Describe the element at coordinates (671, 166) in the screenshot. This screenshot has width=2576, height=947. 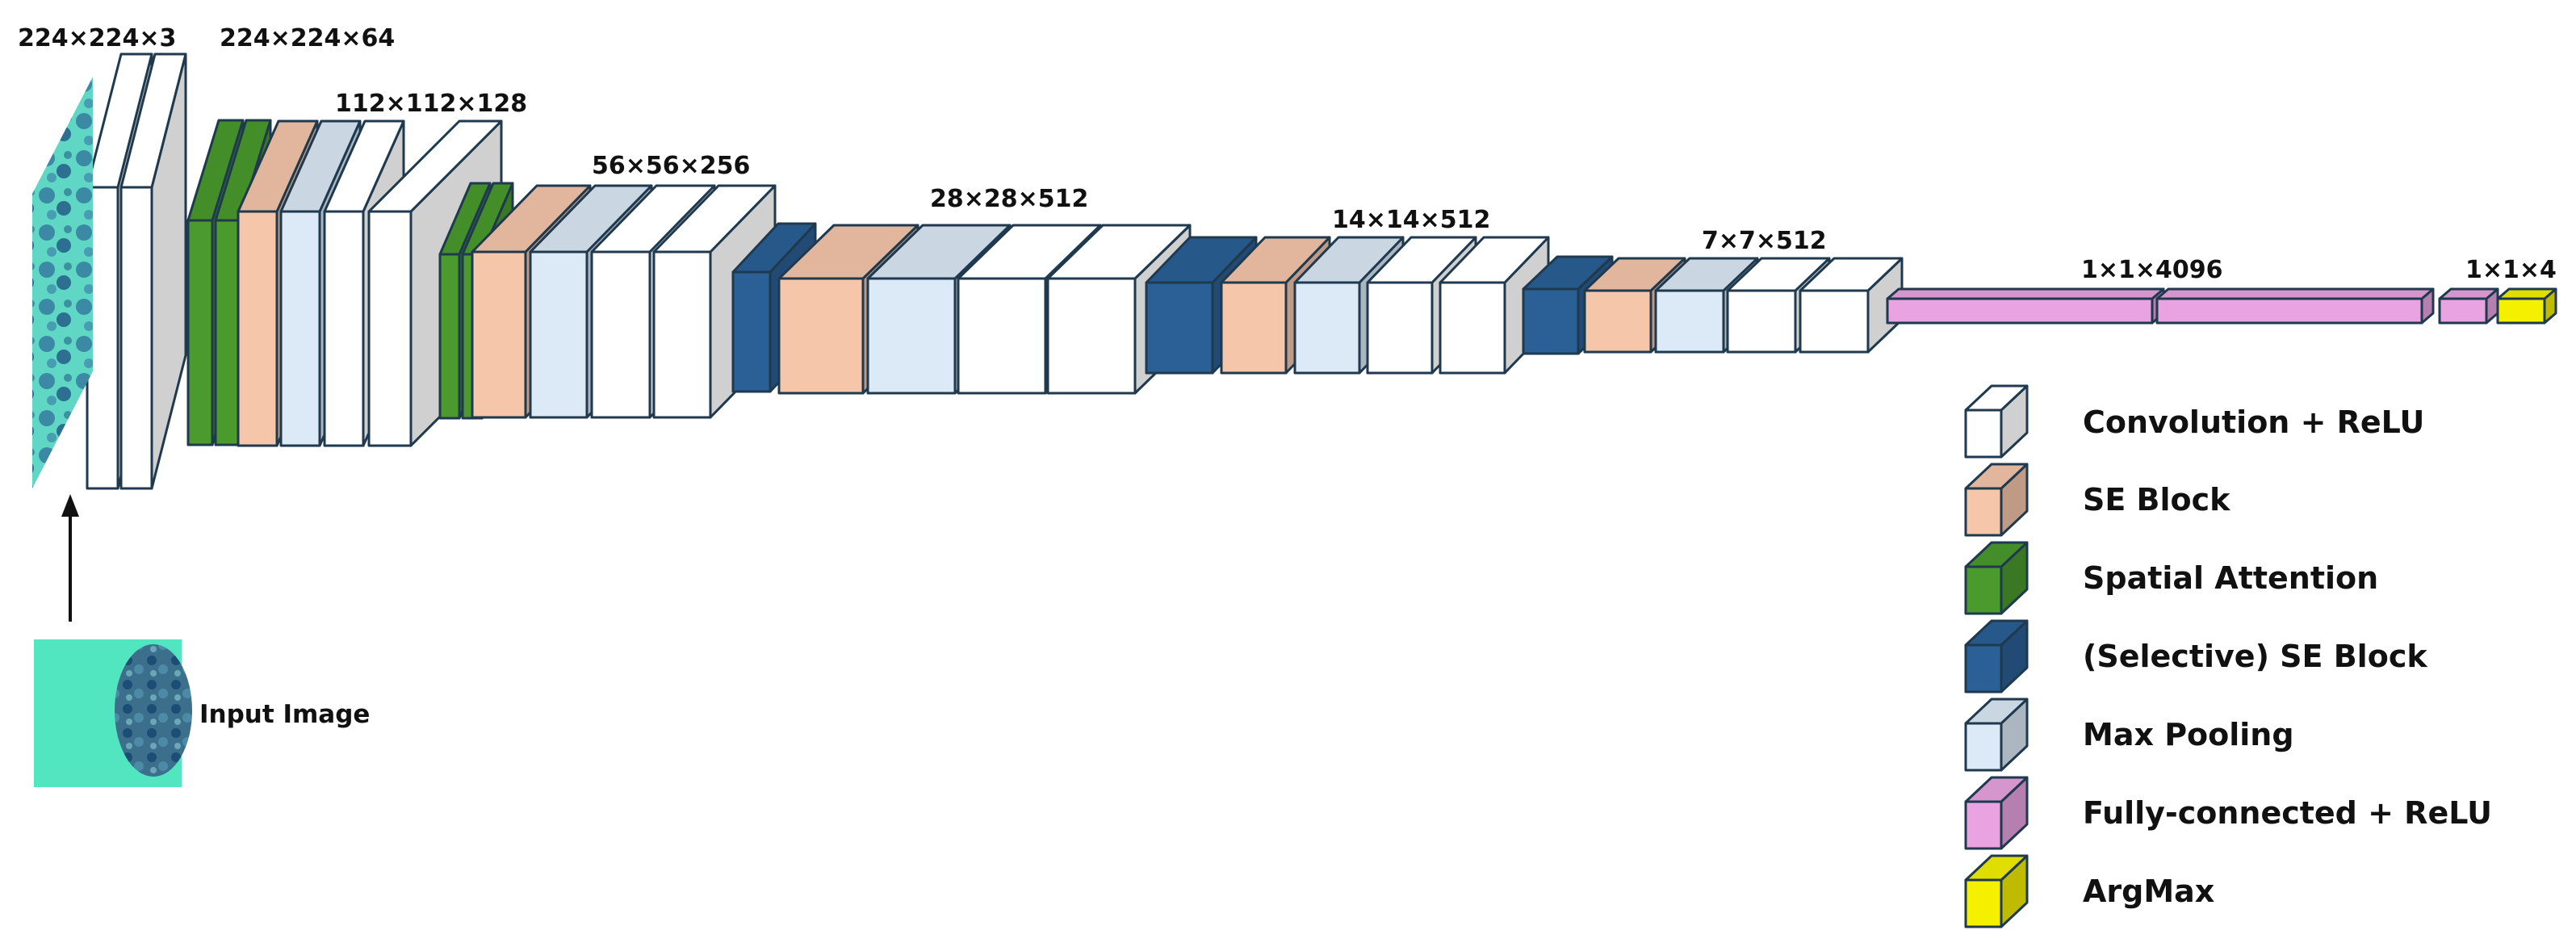
I see `dimension-label: 56×56×256` at that location.